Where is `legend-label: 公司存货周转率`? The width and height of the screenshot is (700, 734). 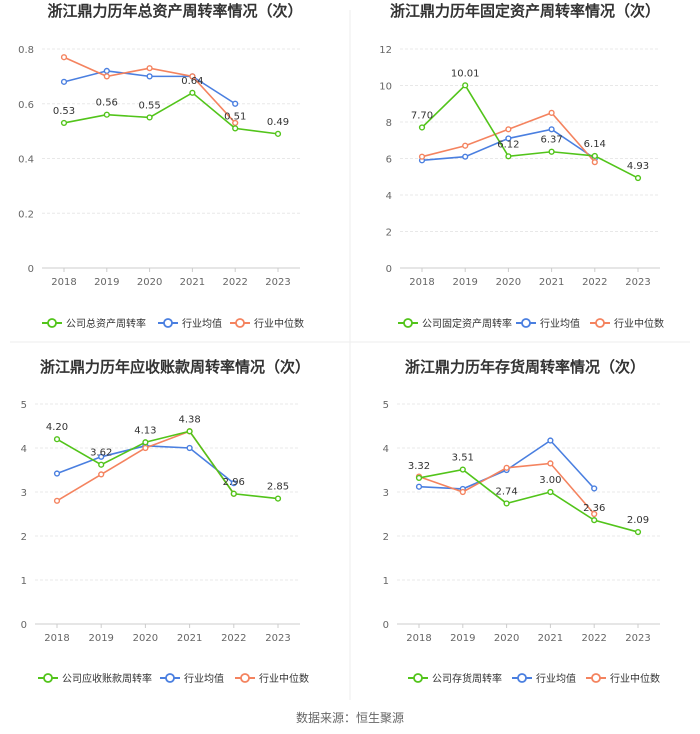 legend-label: 公司存货周转率 is located at coordinates (467, 678).